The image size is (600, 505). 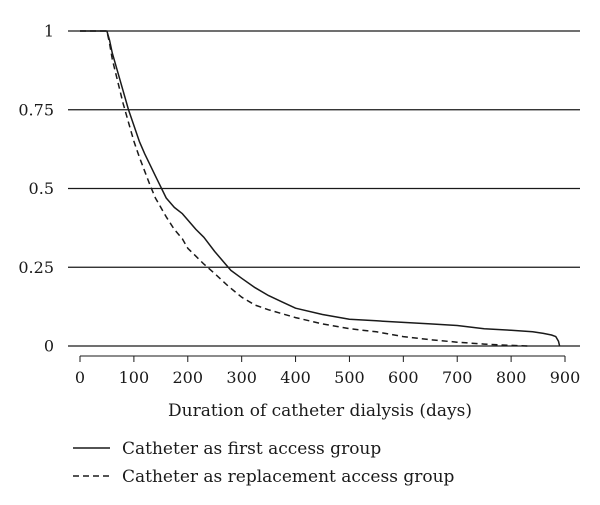 What do you see at coordinates (80, 377) in the screenshot?
I see `x-tick-label: 0` at bounding box center [80, 377].